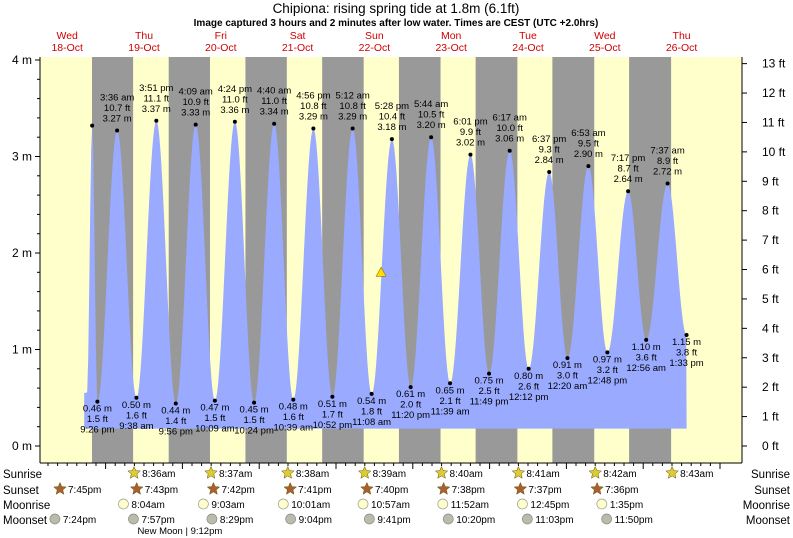  Describe the element at coordinates (234, 110) in the screenshot. I see `tide-label-line: 3.36 m` at that location.